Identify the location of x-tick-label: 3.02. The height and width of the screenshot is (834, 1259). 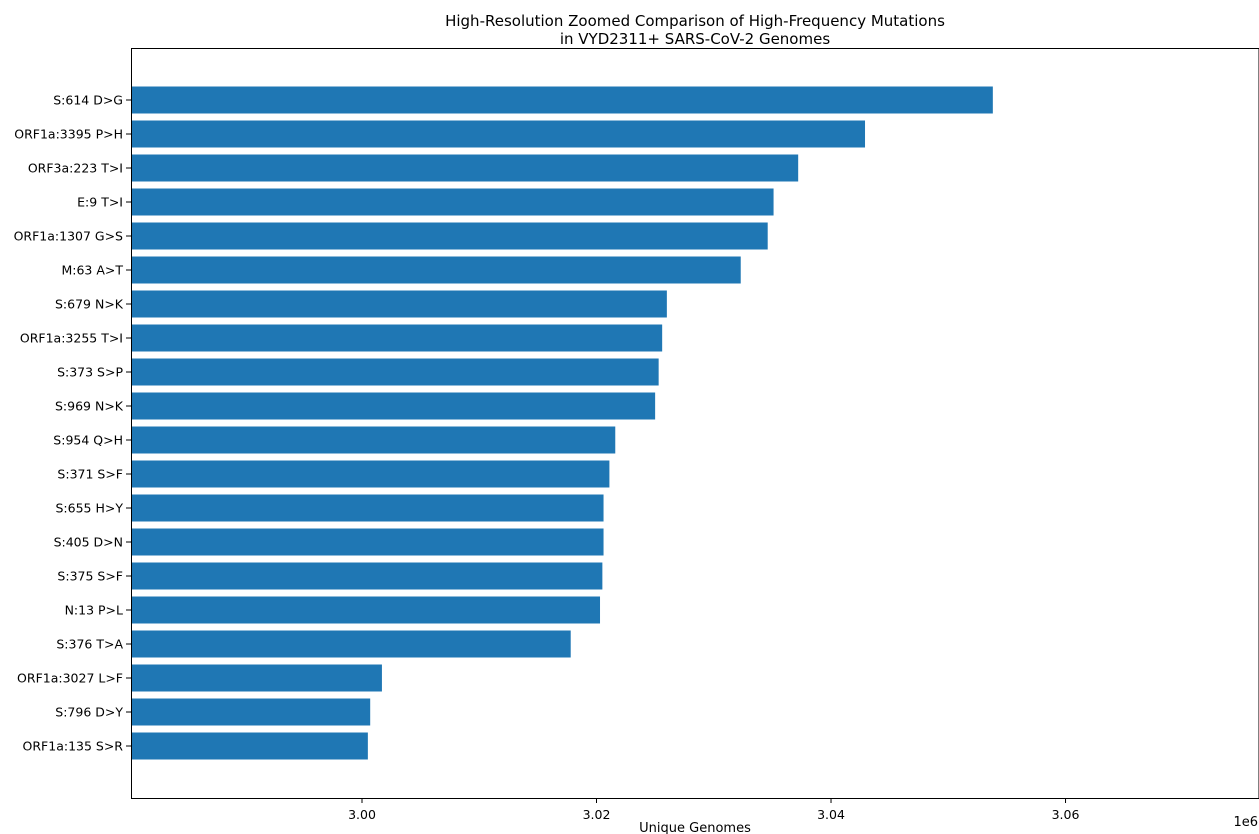
(597, 814).